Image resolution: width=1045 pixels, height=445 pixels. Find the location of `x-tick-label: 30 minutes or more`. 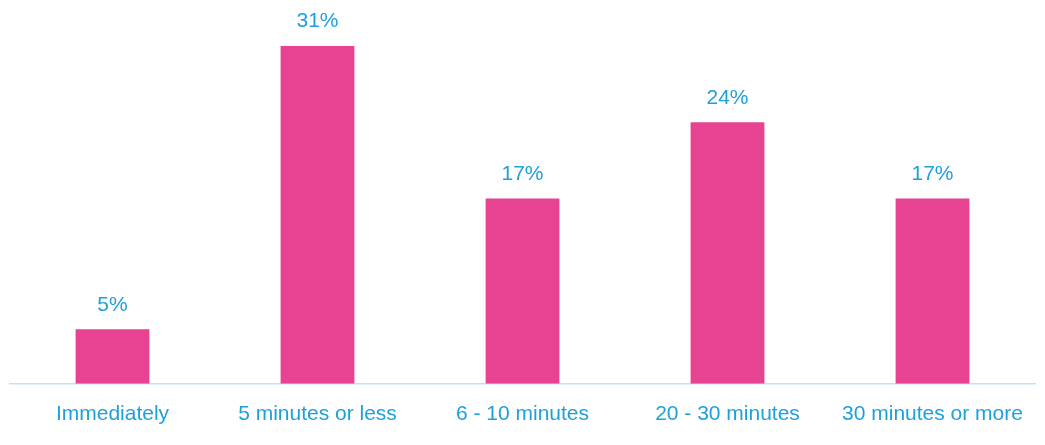

x-tick-label: 30 minutes or more is located at coordinates (932, 413).